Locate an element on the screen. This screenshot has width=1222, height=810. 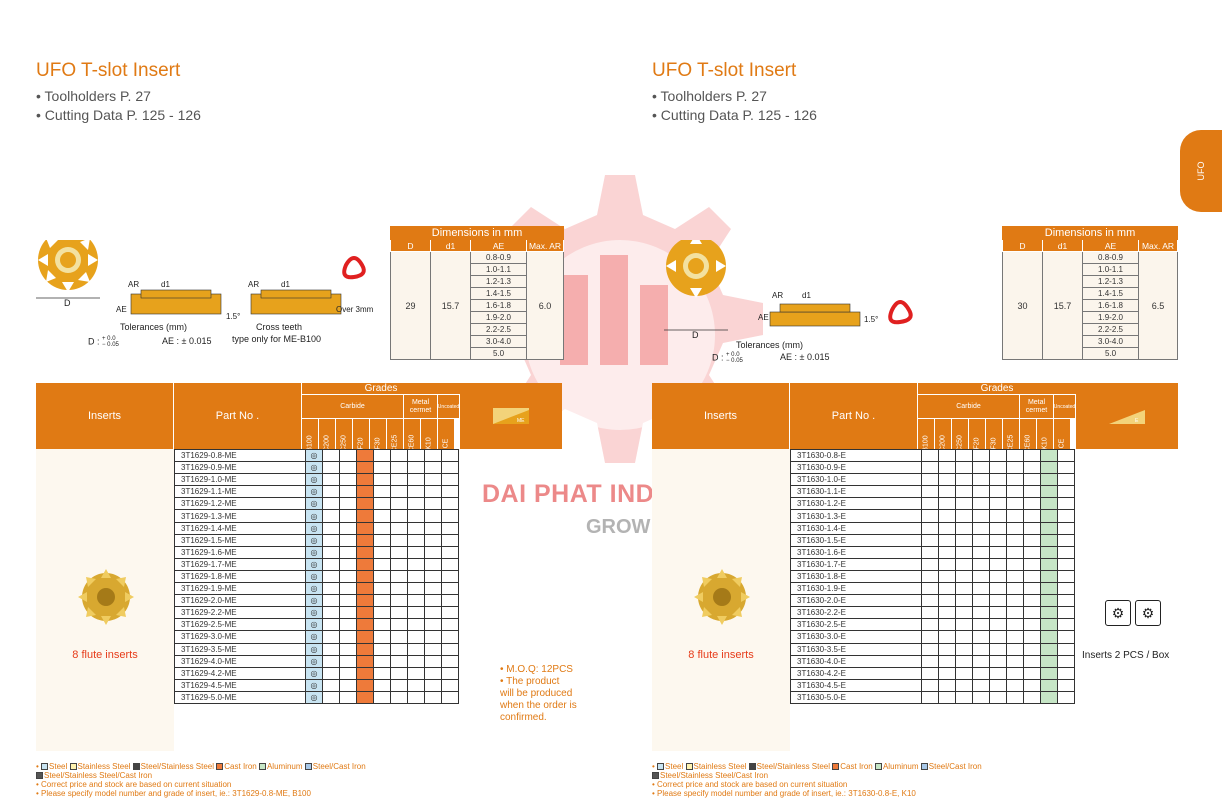
table-row: 3T1630-1.5-E is located at coordinates (932, 540).